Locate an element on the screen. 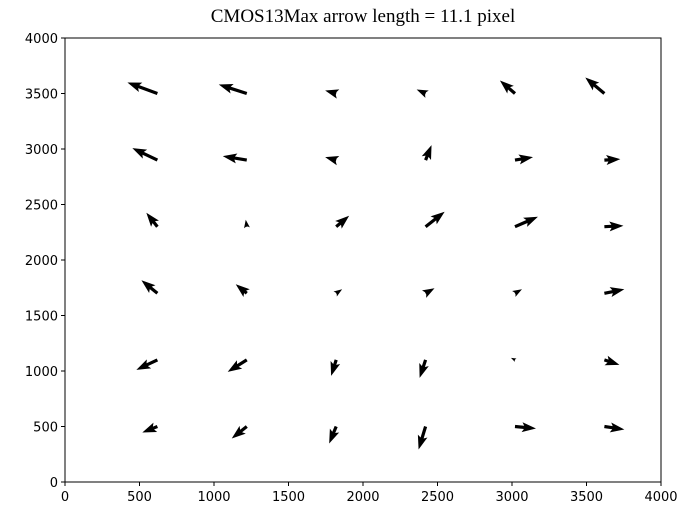 Image resolution: width=682 pixels, height=512 pixels. y-tick-label: 1000 is located at coordinates (41, 372).